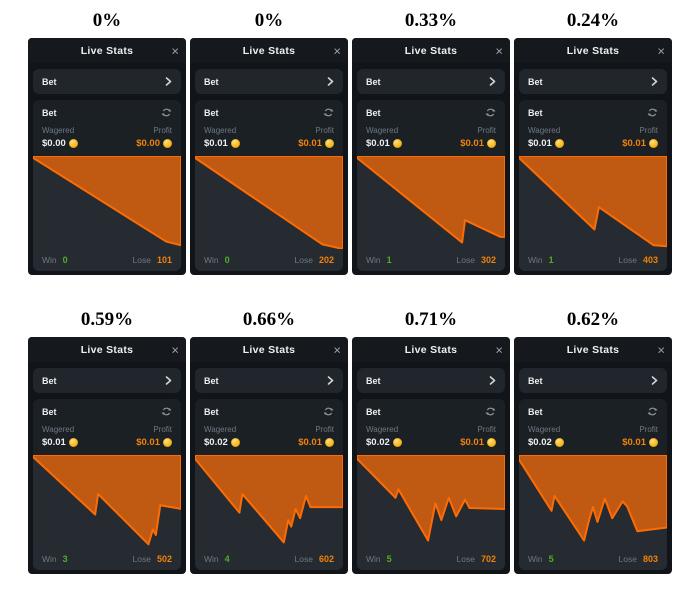 The width and height of the screenshot is (681, 595). I want to click on chart-section: Win 5 Lose 702, so click(431, 512).